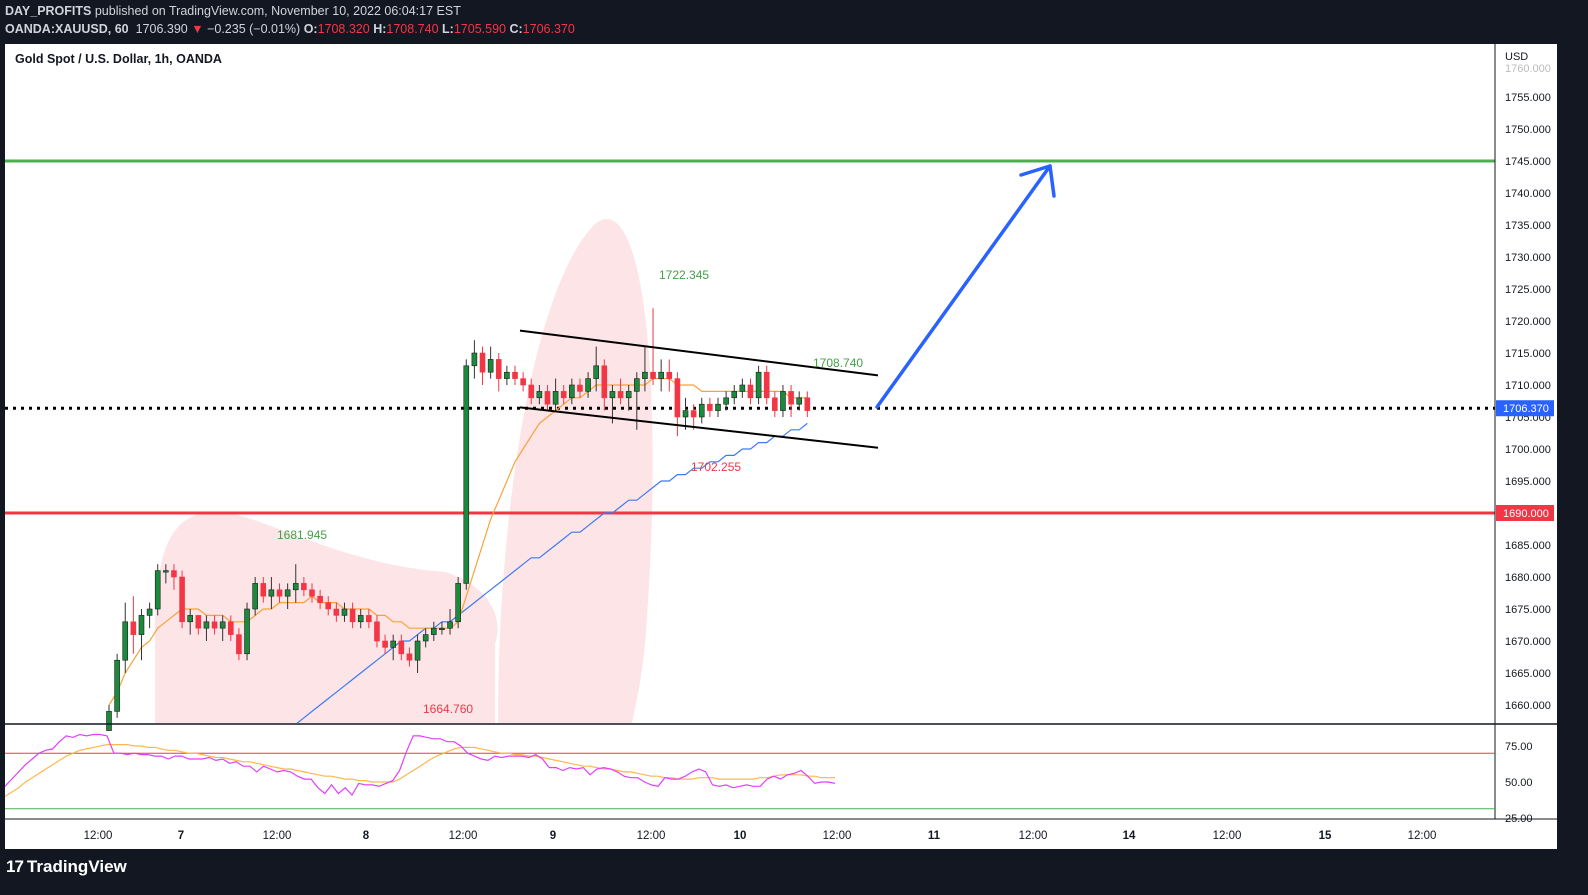  I want to click on symbol-label: OANDA:XAUUSD, 60, so click(67, 29).